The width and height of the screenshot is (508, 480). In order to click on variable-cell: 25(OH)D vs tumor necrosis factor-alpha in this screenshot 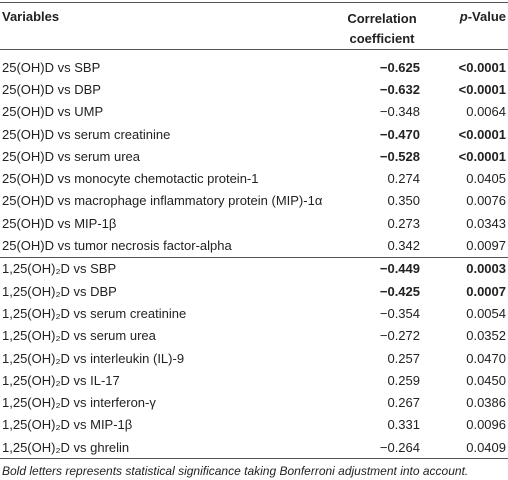, I will do `click(117, 246)`.